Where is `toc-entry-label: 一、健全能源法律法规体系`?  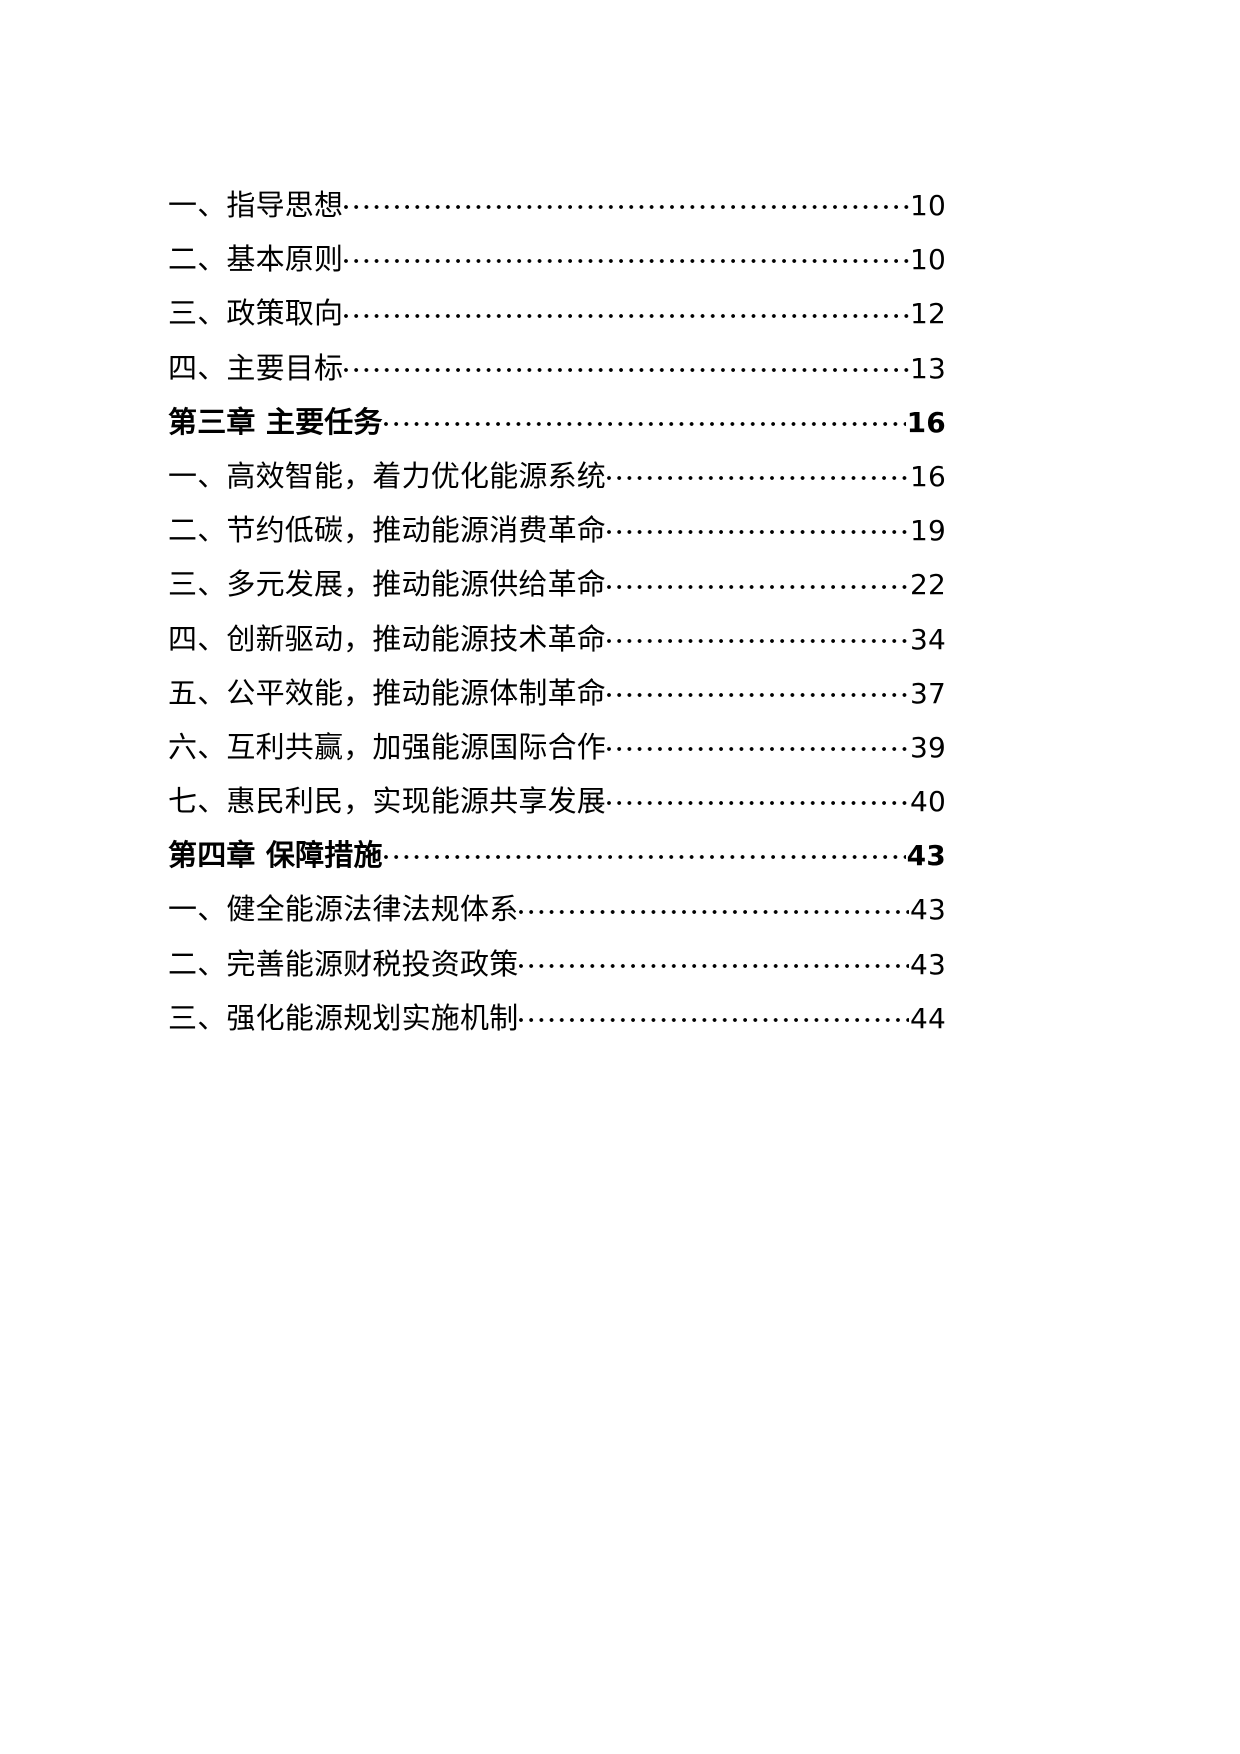 toc-entry-label: 一、健全能源法律法规体系 is located at coordinates (343, 909).